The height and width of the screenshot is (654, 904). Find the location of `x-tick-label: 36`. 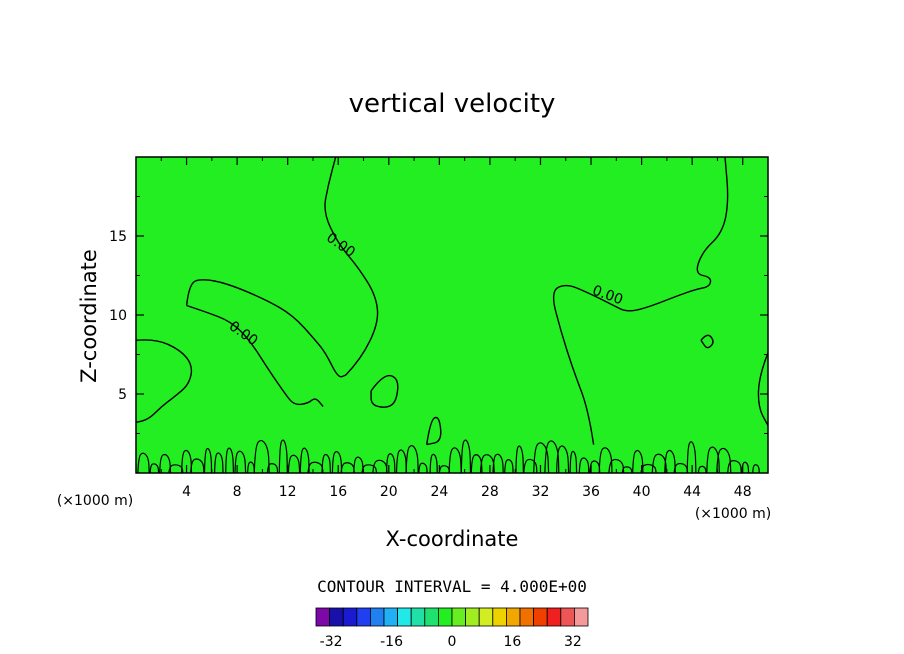

x-tick-label: 36 is located at coordinates (591, 492).